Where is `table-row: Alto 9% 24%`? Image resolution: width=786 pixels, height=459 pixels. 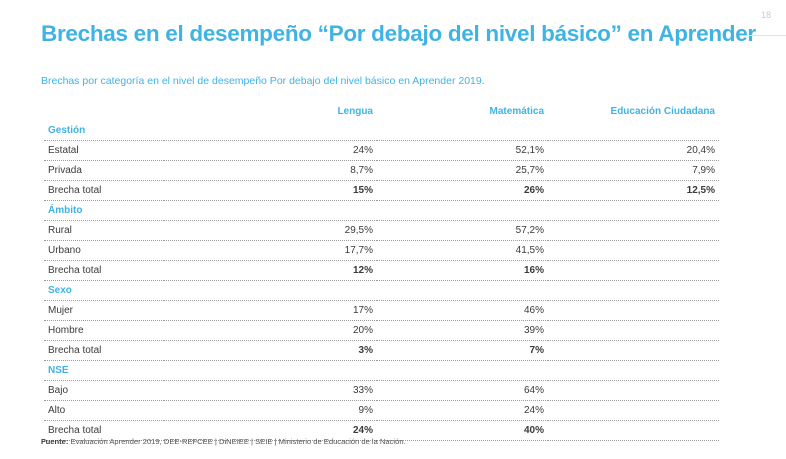 table-row: Alto 9% 24% is located at coordinates (381, 410).